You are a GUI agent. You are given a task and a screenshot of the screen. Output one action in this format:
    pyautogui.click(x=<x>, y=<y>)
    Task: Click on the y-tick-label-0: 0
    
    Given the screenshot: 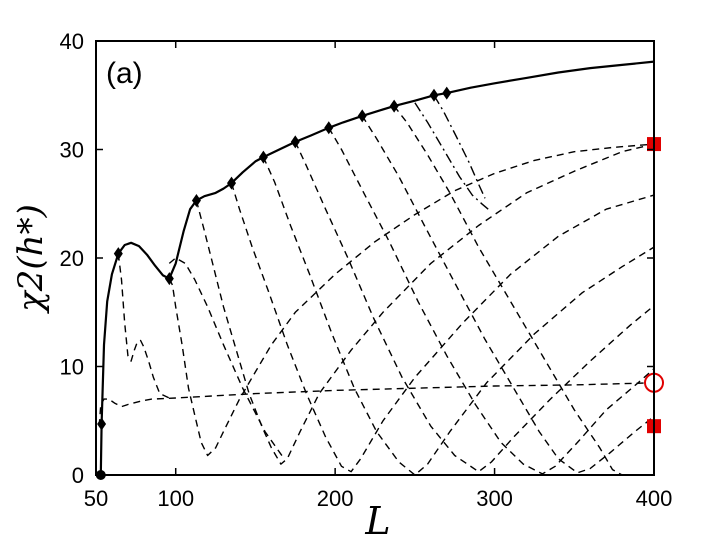 What is the action you would take?
    pyautogui.click(x=78, y=475)
    